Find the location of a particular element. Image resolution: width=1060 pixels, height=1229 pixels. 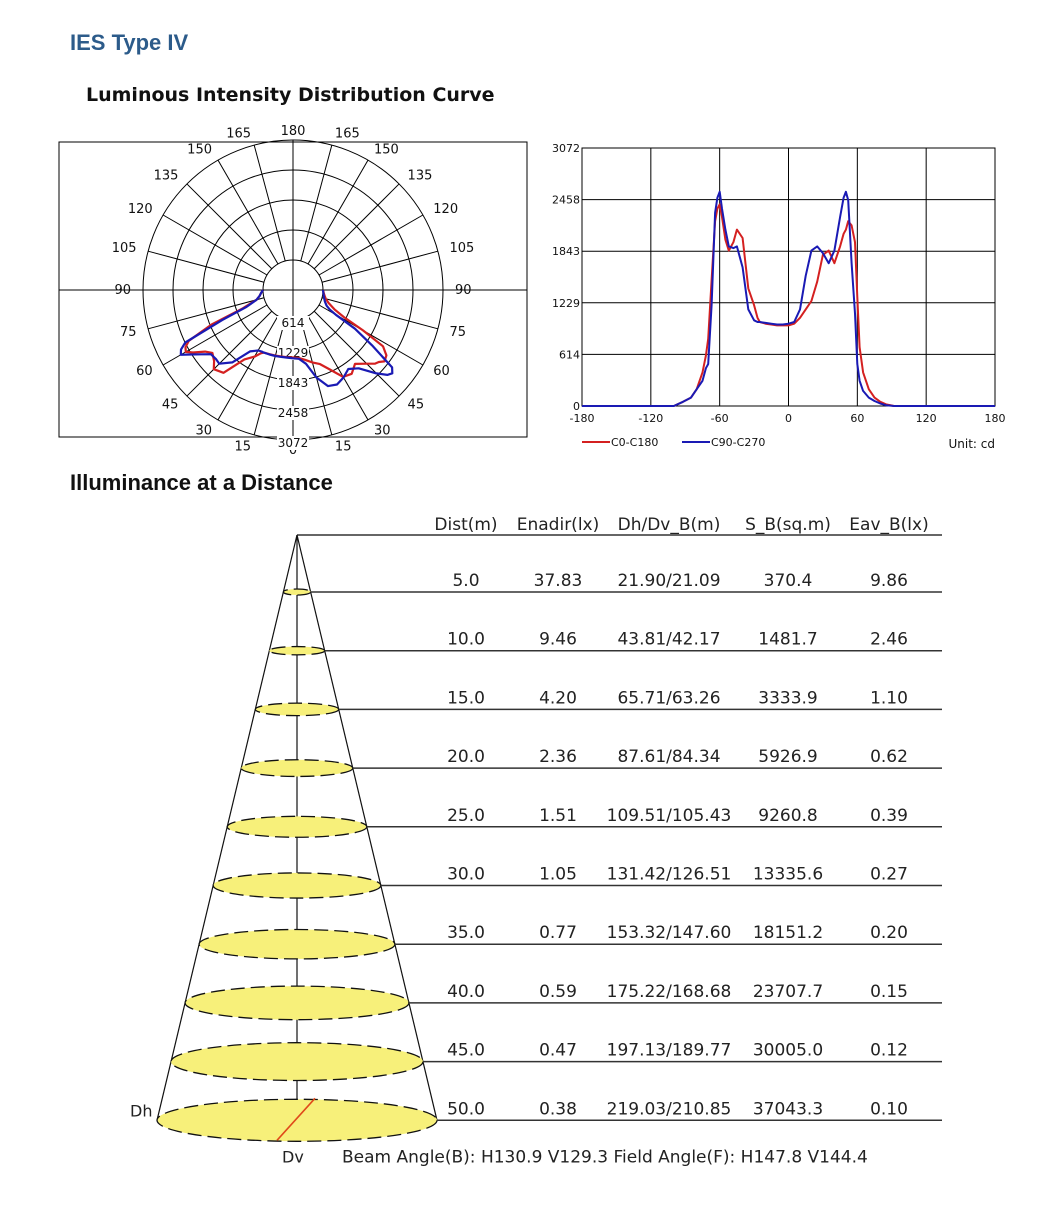

curve-heading: Luminous Intensity Distribution Curve is located at coordinates (290, 95).